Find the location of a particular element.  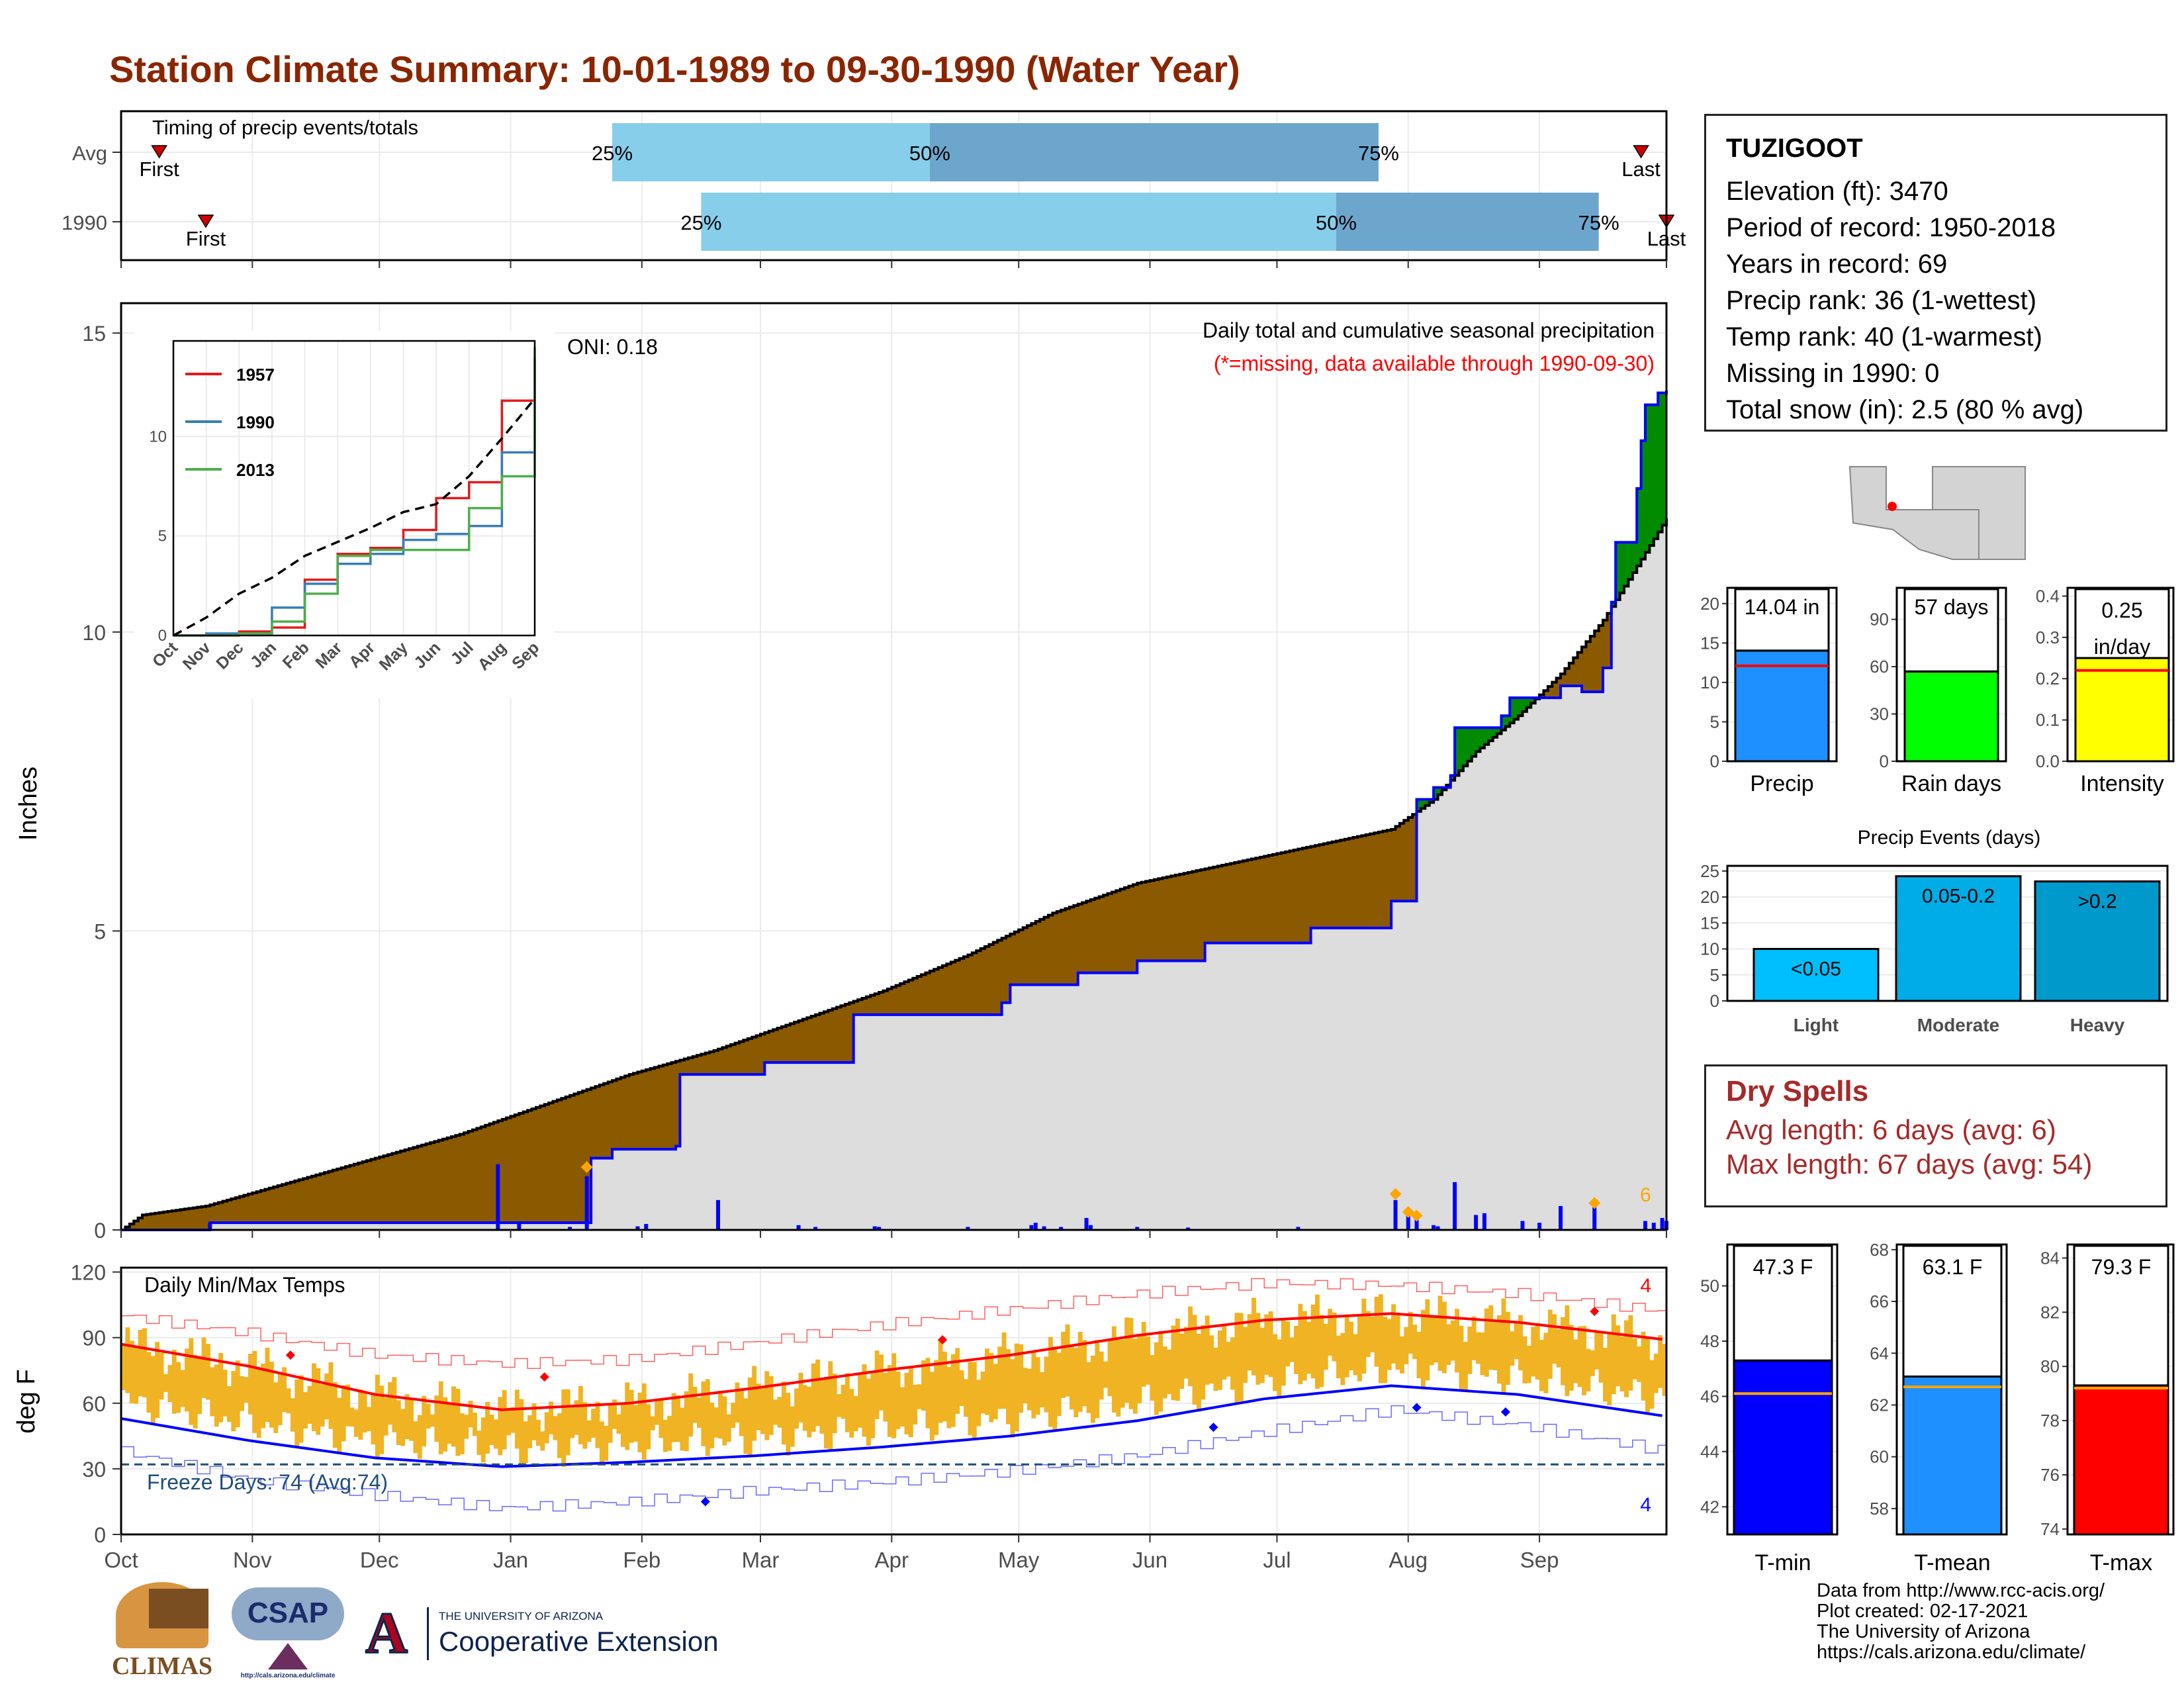

y-tick-label: 76 is located at coordinates (2050, 1475).